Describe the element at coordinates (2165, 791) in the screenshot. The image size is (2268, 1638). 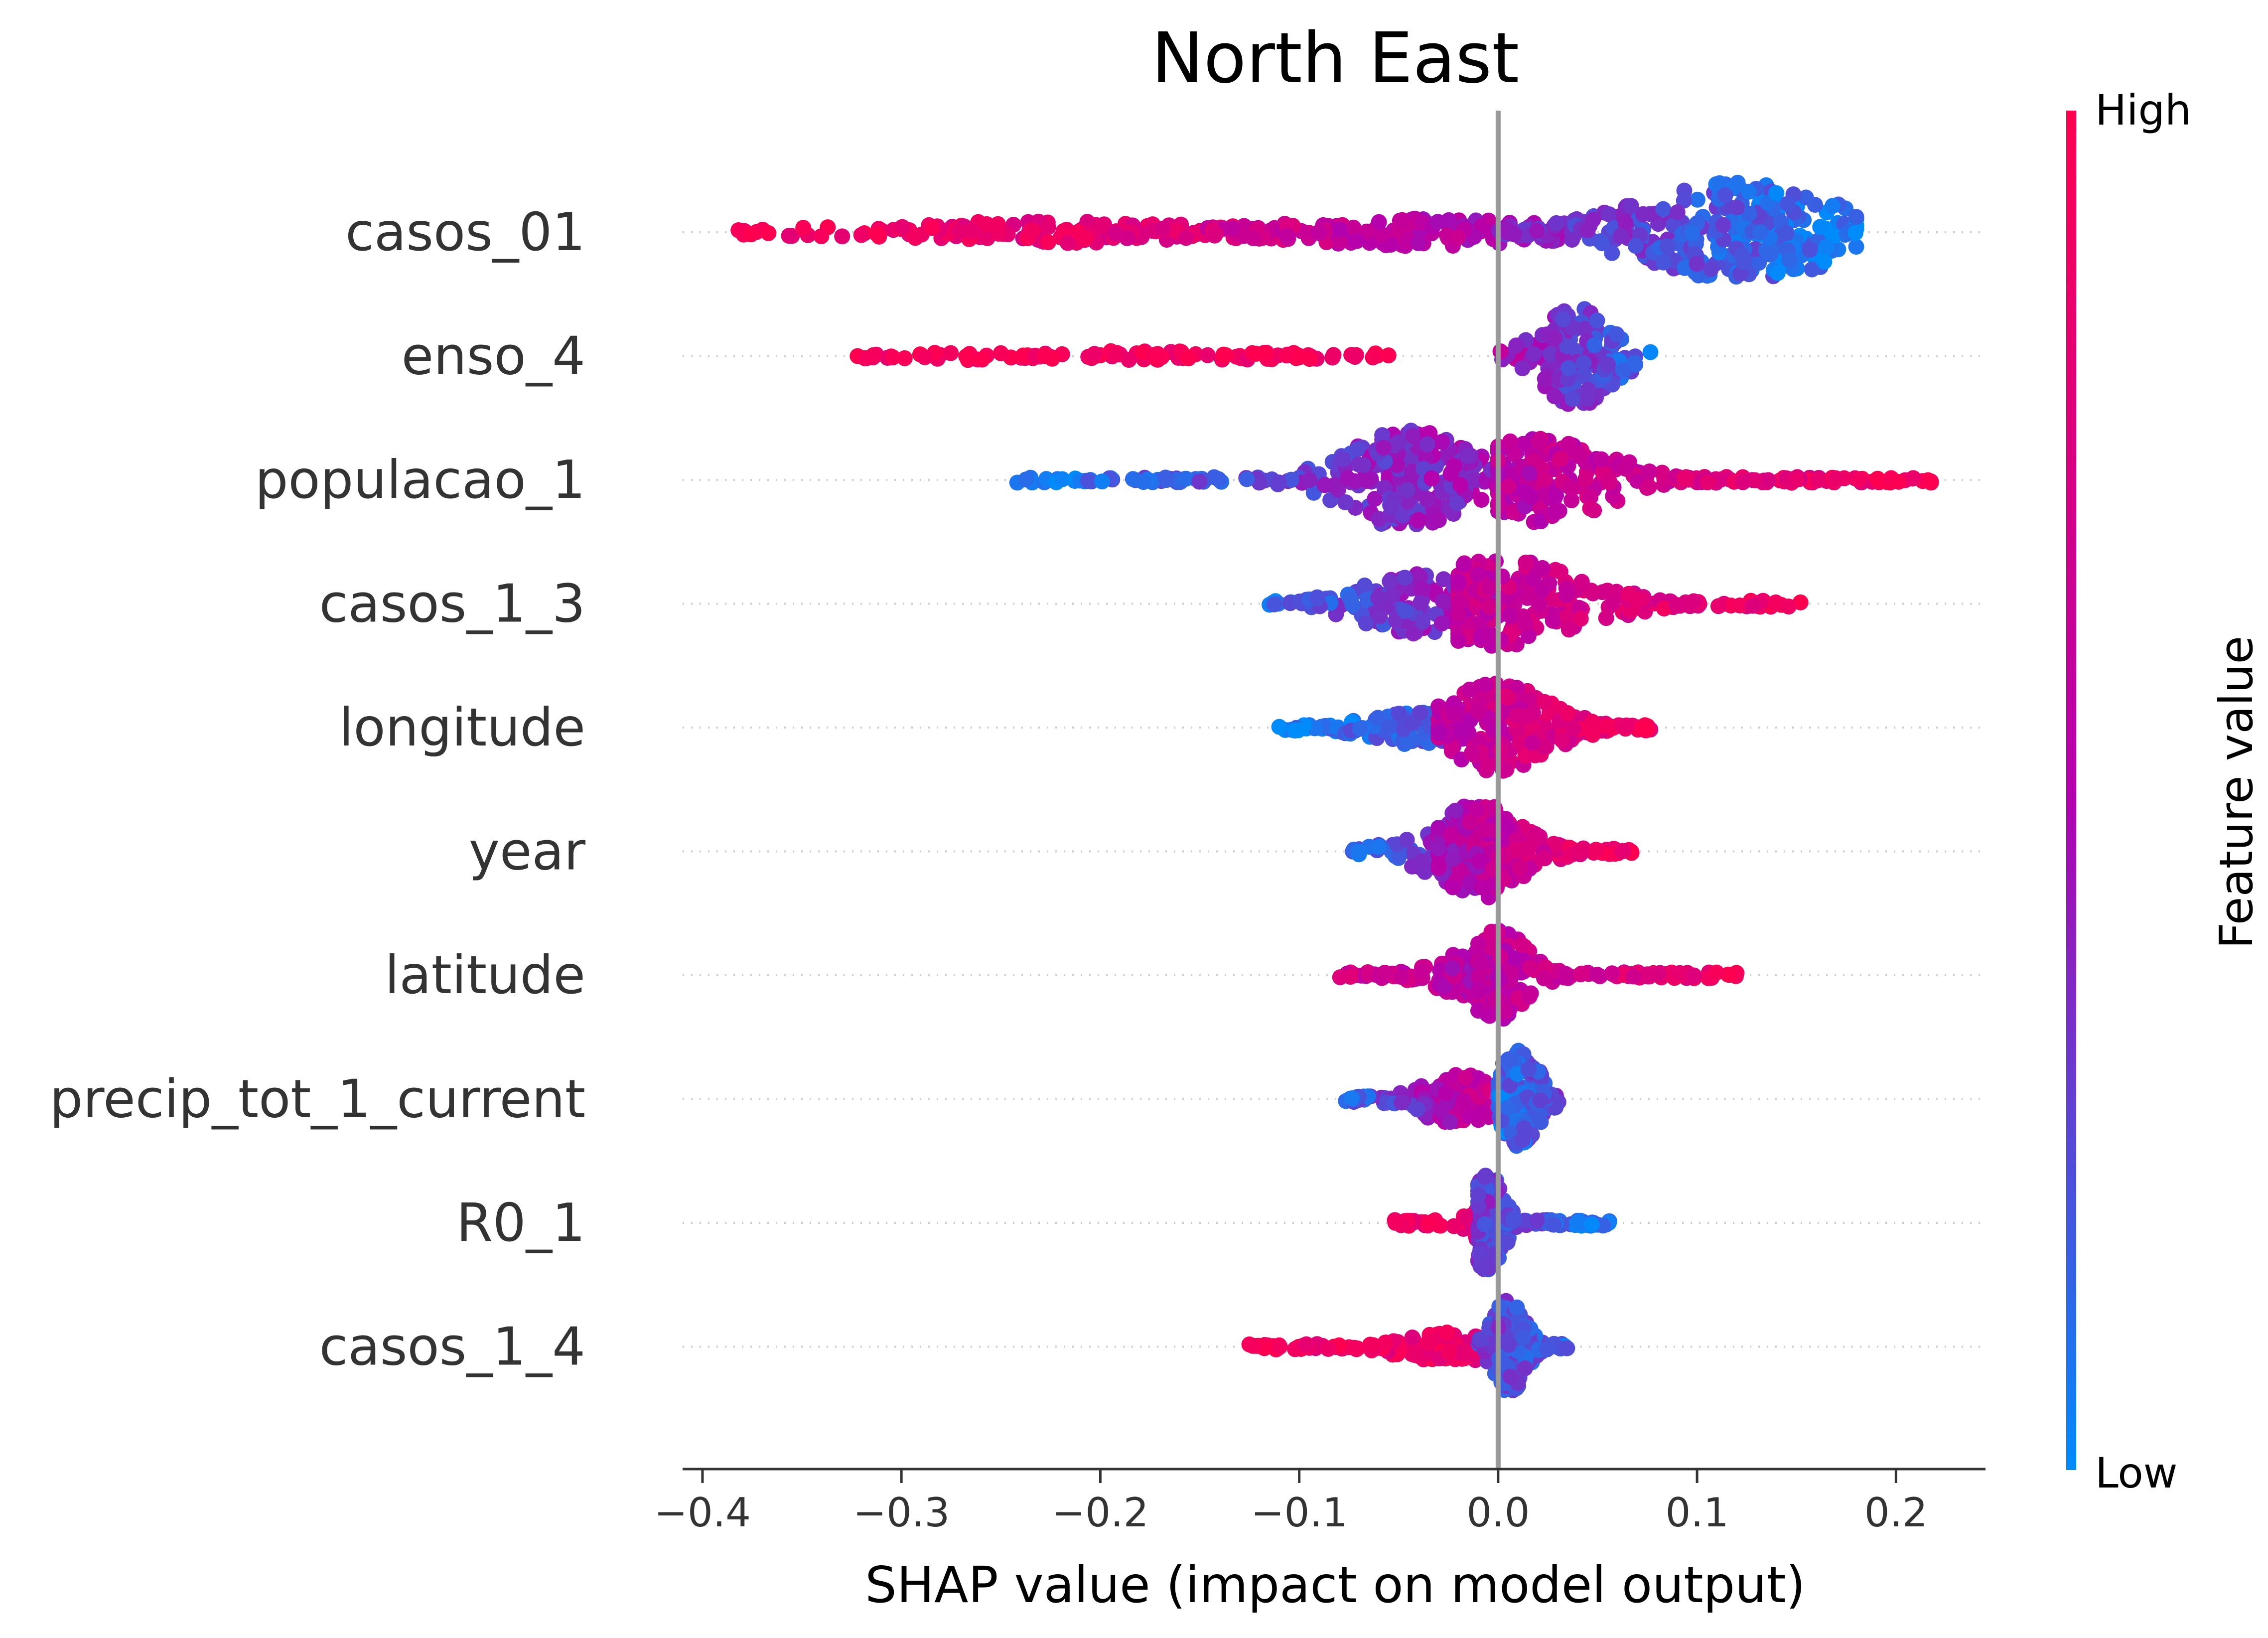
I see `colorbar: High Low Feature value` at that location.